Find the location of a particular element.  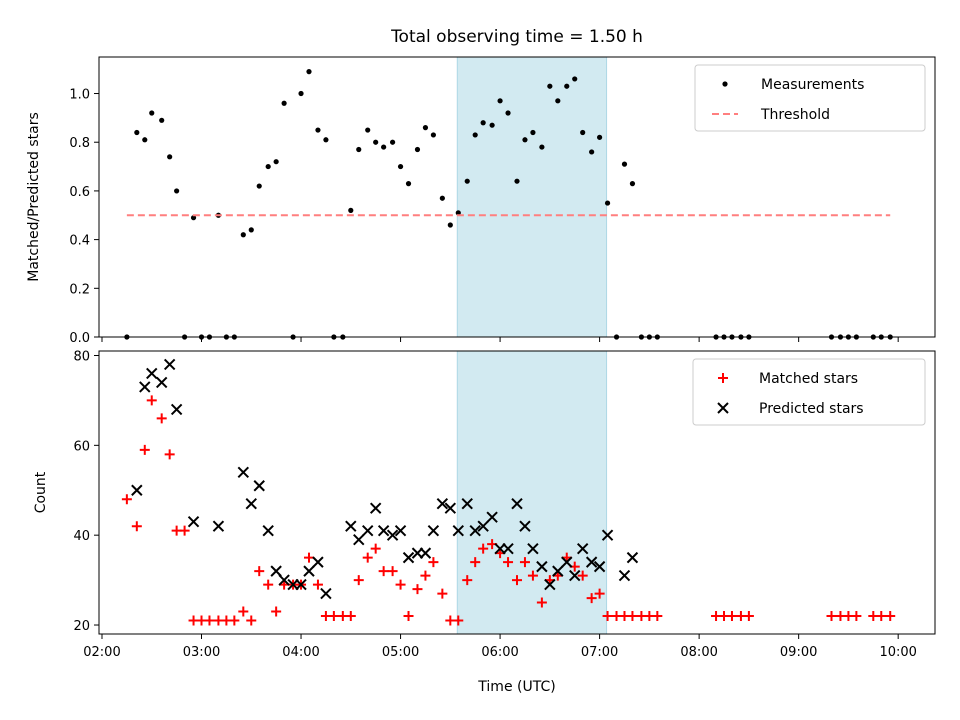

legend-matched-stars-swatch is located at coordinates (723, 378).